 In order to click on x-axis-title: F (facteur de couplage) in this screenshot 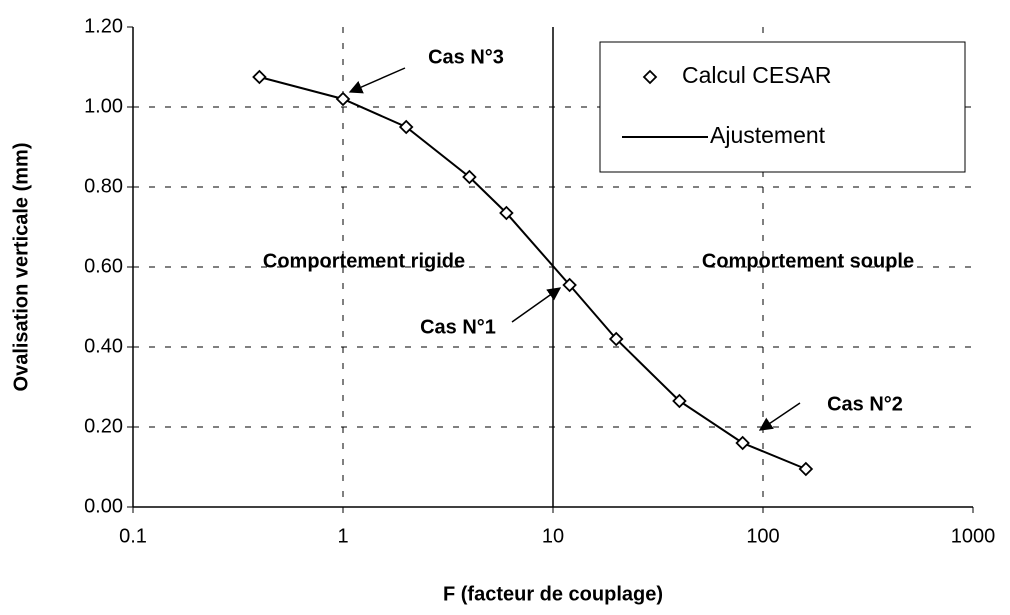, I will do `click(553, 594)`.